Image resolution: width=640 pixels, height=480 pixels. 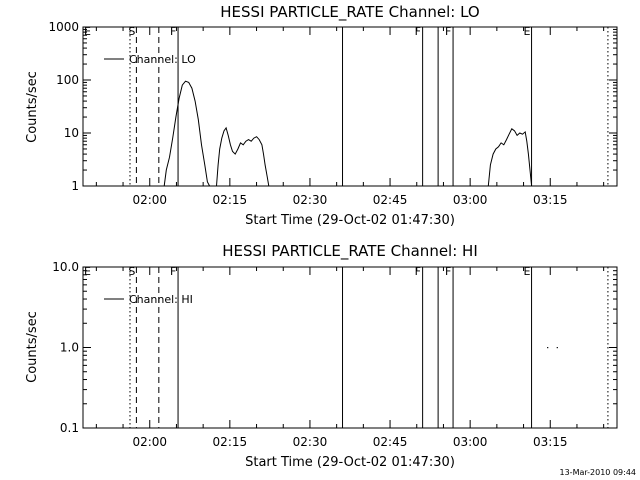 I want to click on y-tick-label: 1000, so click(x=63, y=27).